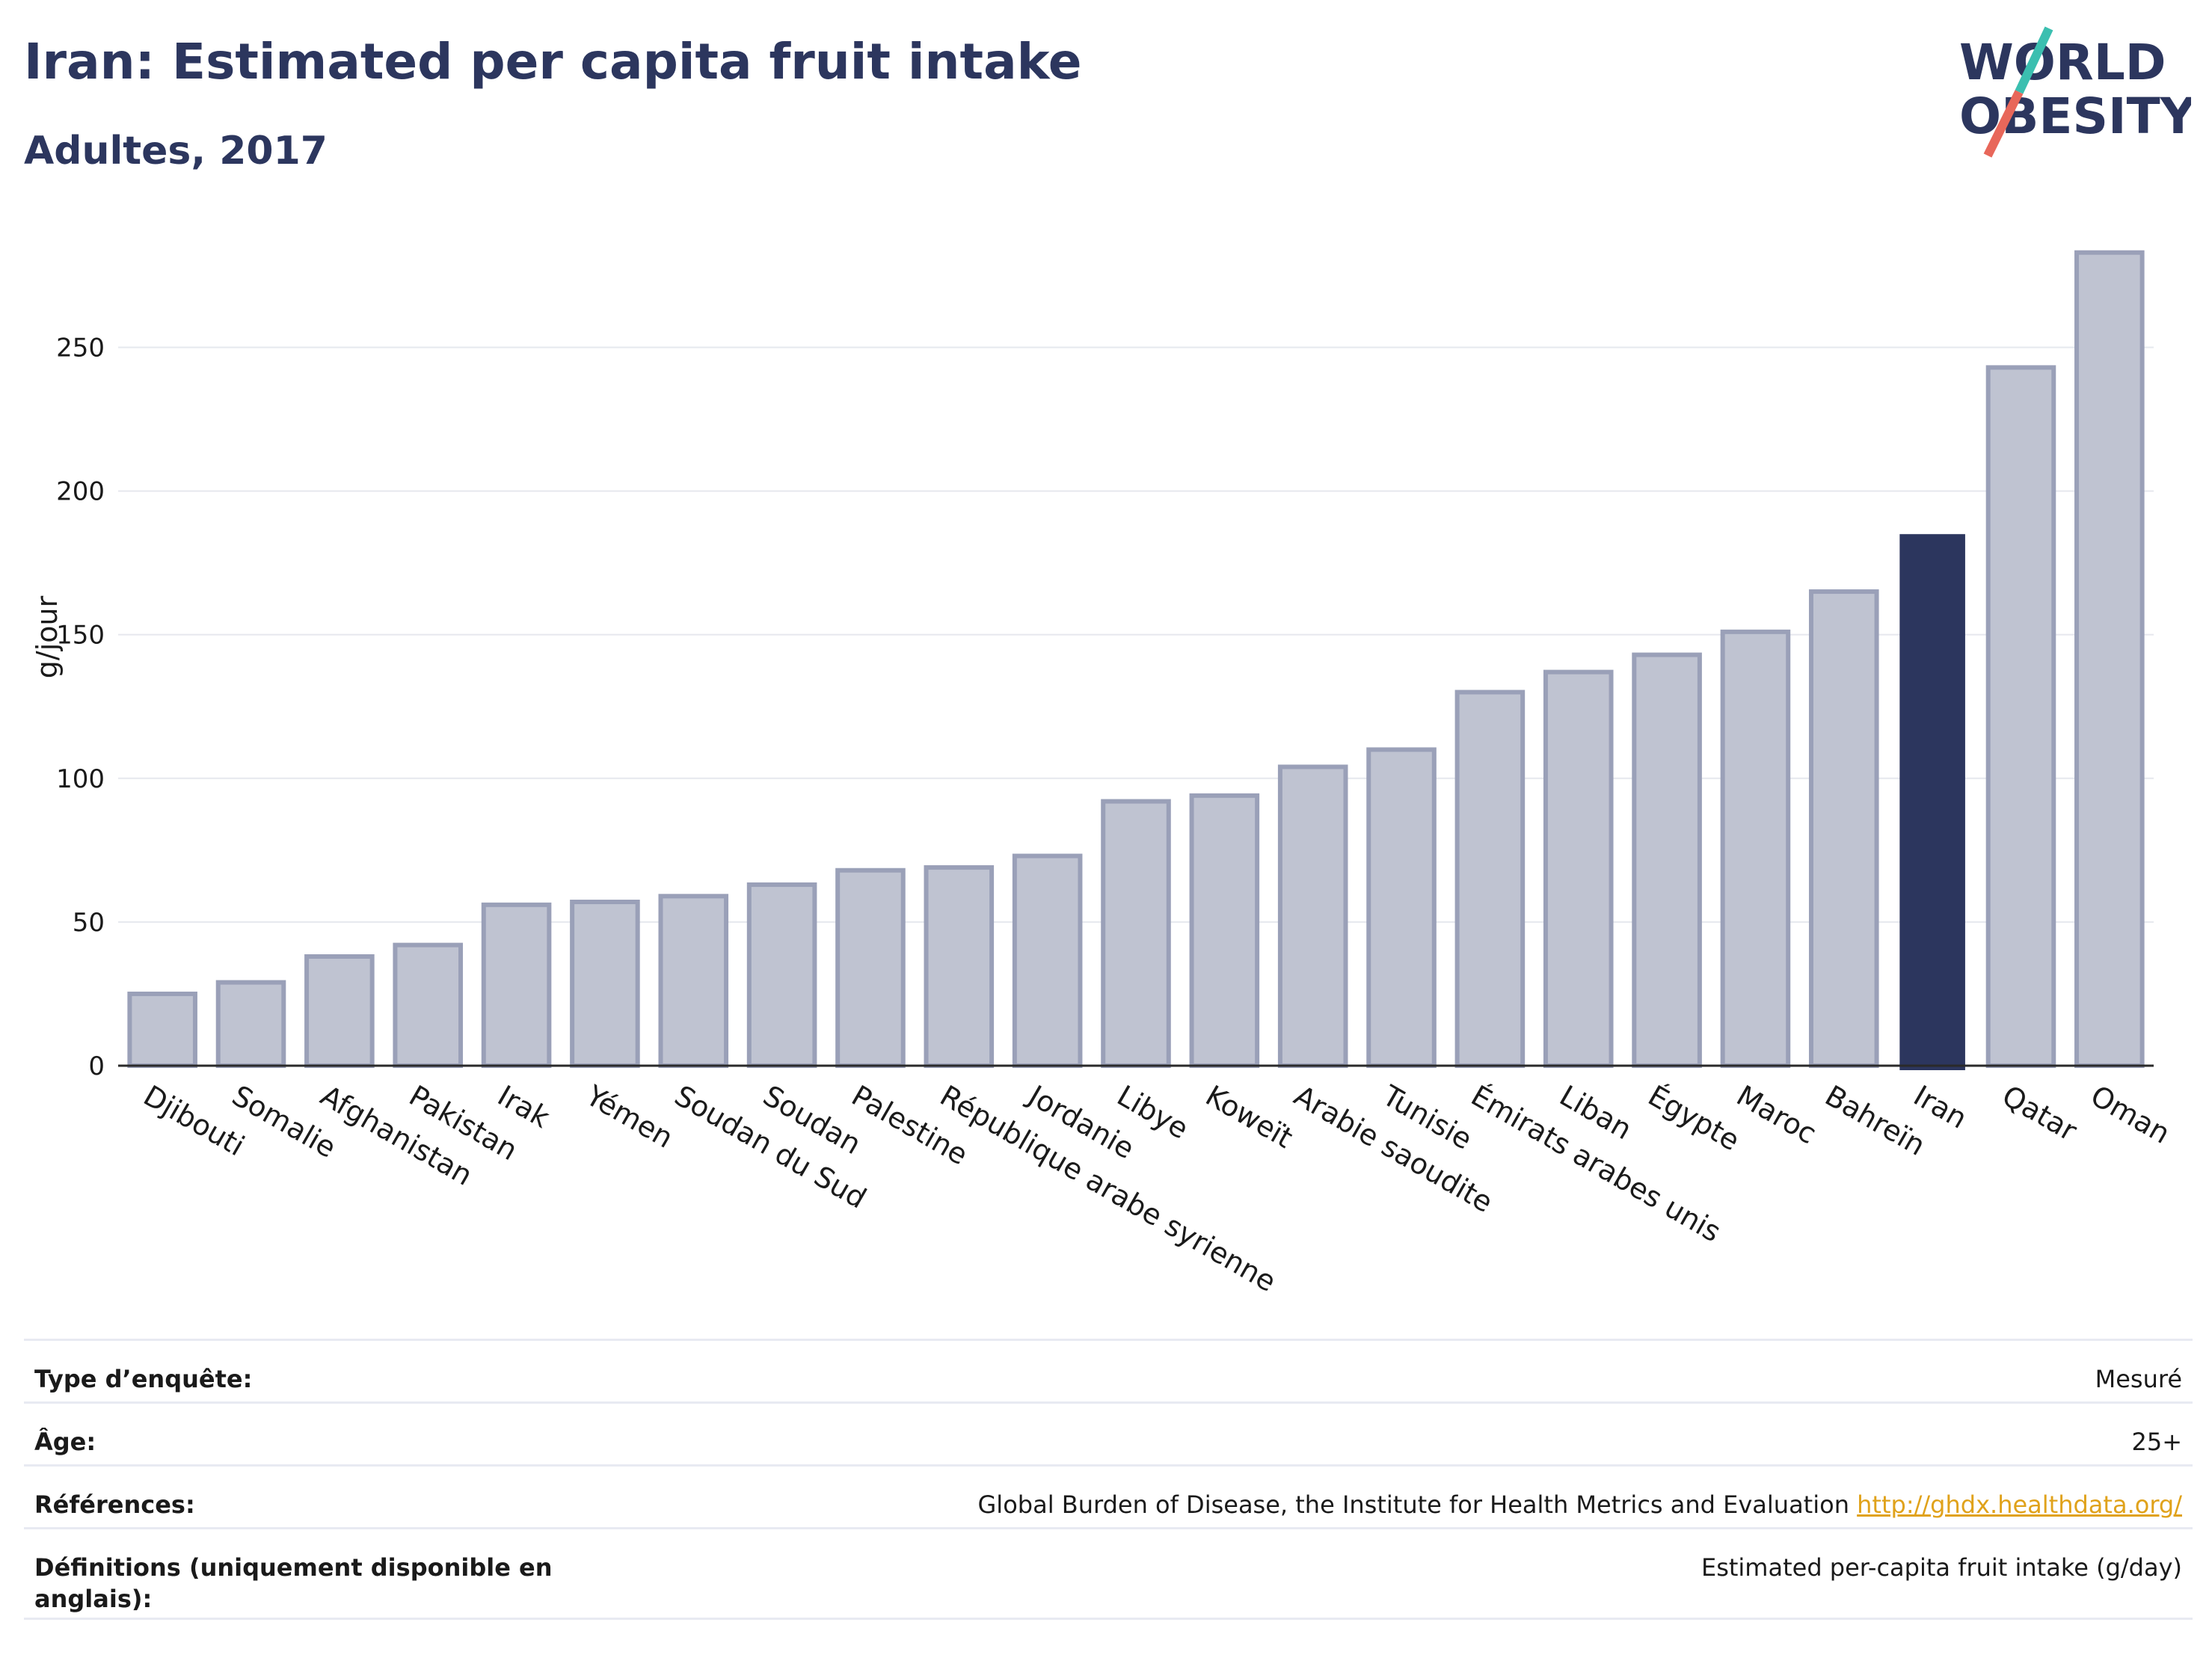 The height and width of the screenshot is (1655, 2212). I want to click on bar-djibouti, so click(162, 1030).